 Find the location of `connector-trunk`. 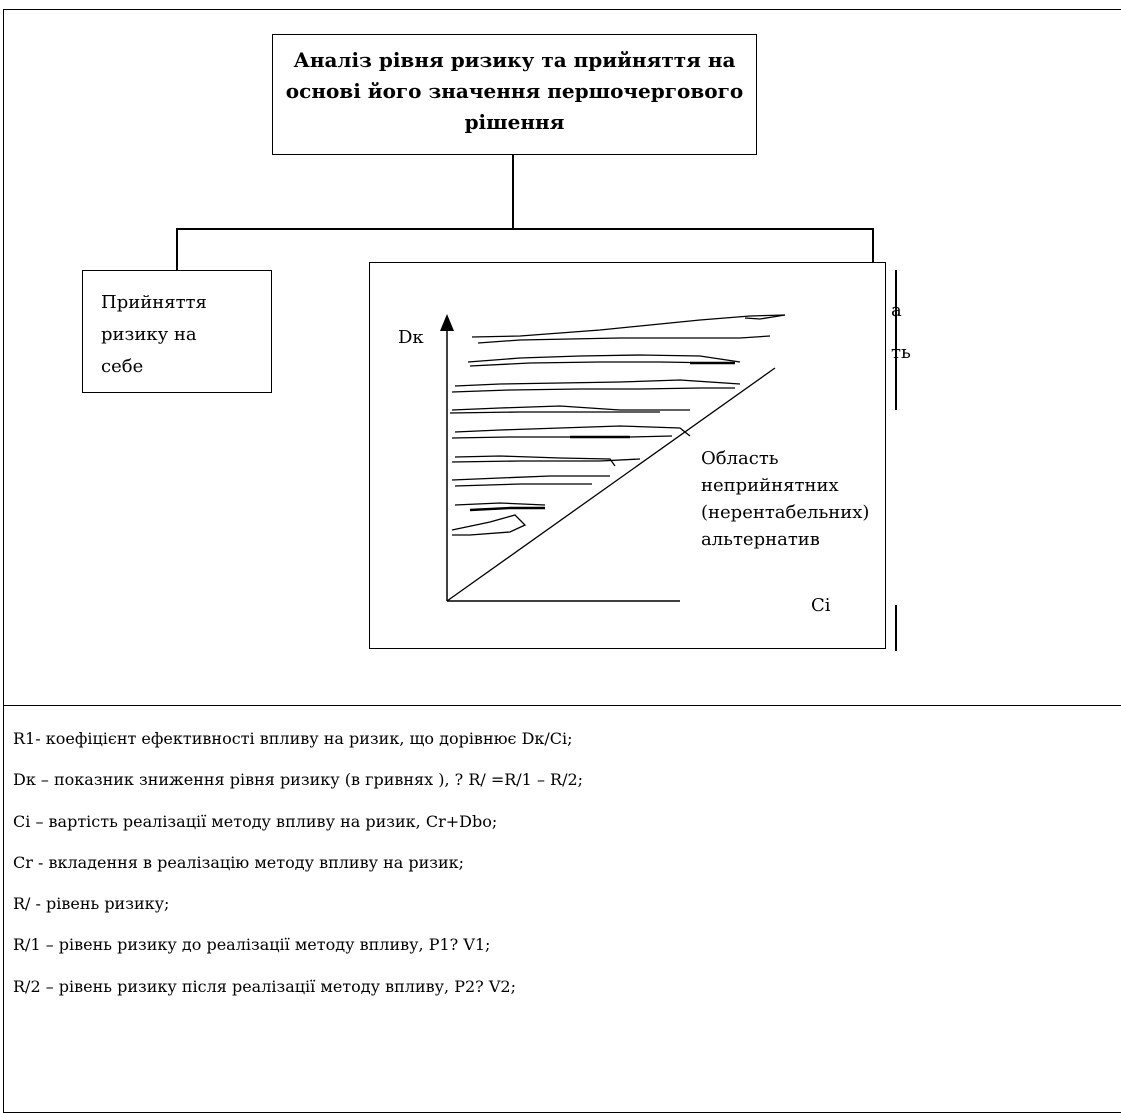

connector-trunk is located at coordinates (513, 192).